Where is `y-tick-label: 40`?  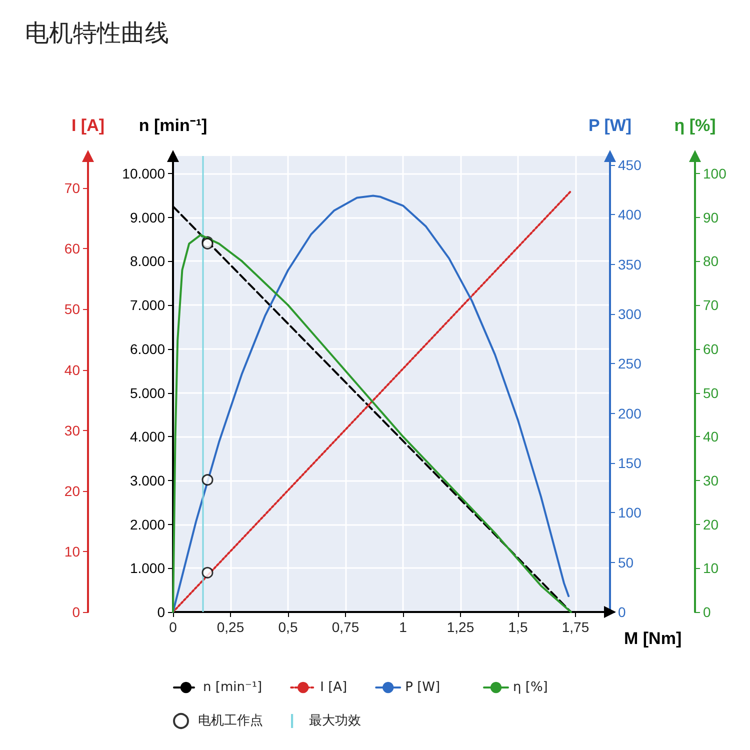 y-tick-label: 40 is located at coordinates (711, 436).